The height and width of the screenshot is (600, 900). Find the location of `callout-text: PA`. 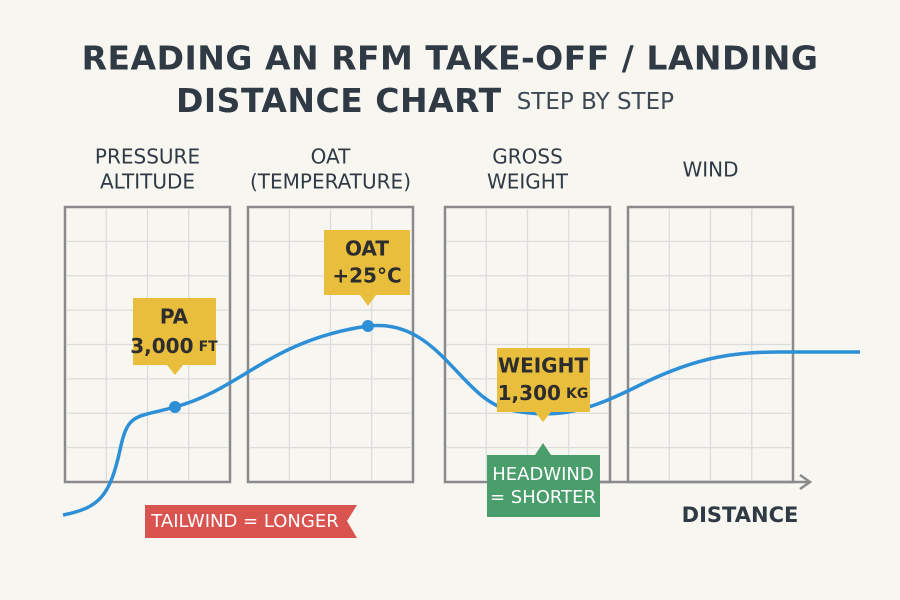

callout-text: PA is located at coordinates (174, 317).